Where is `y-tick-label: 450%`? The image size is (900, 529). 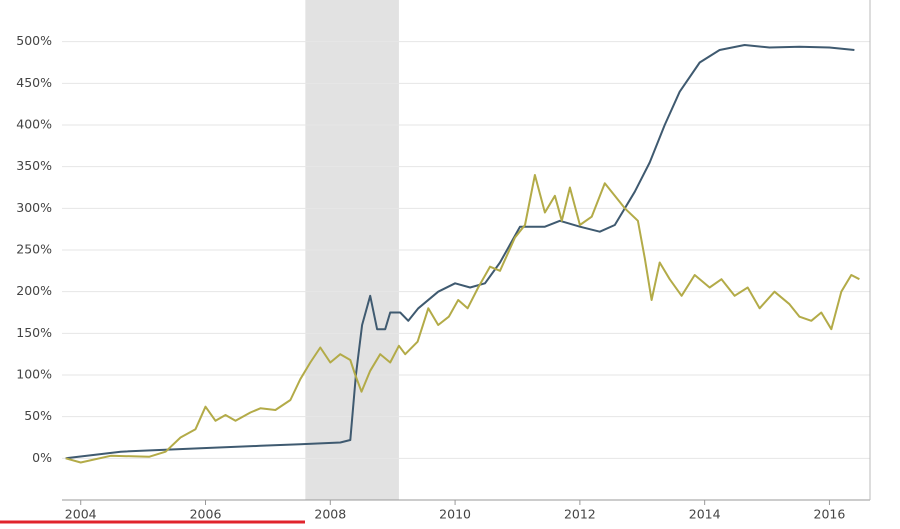 y-tick-label: 450% is located at coordinates (34, 82).